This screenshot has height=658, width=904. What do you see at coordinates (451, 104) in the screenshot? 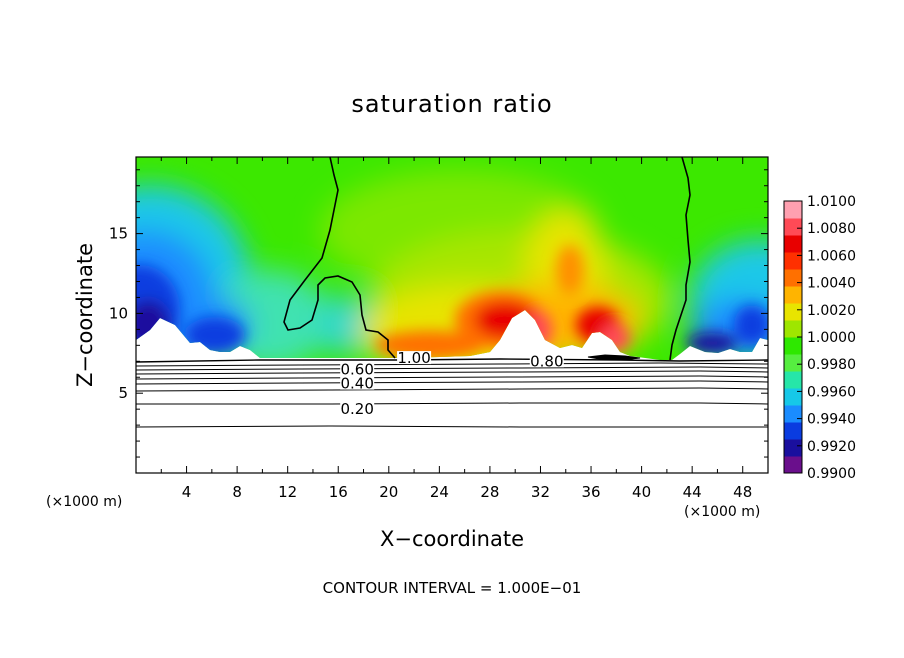
I see `chart-title: saturation ratio` at bounding box center [451, 104].